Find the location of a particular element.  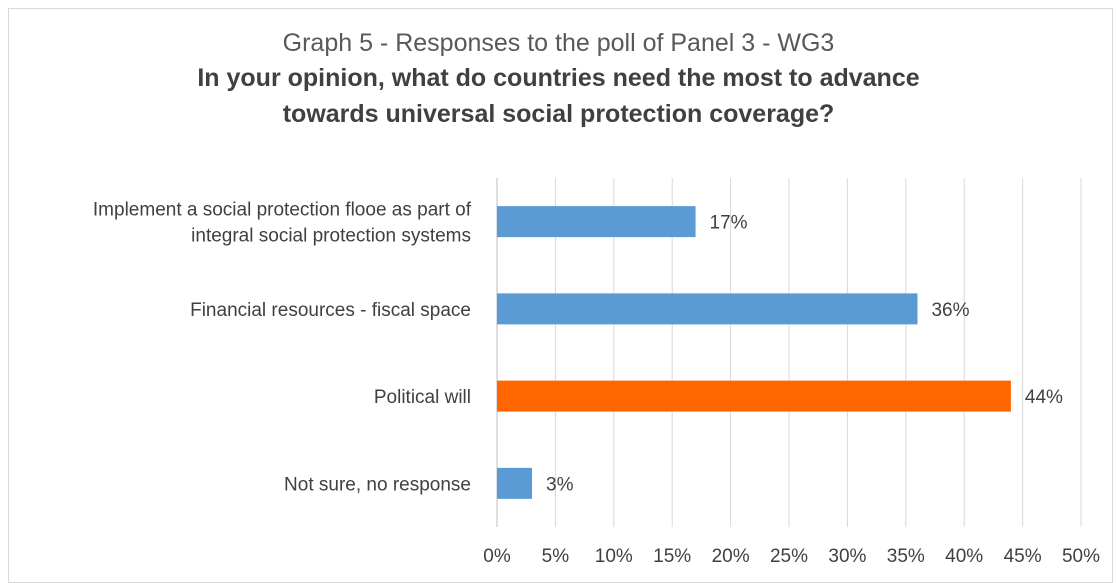

data-label-0: 17% is located at coordinates (729, 223).